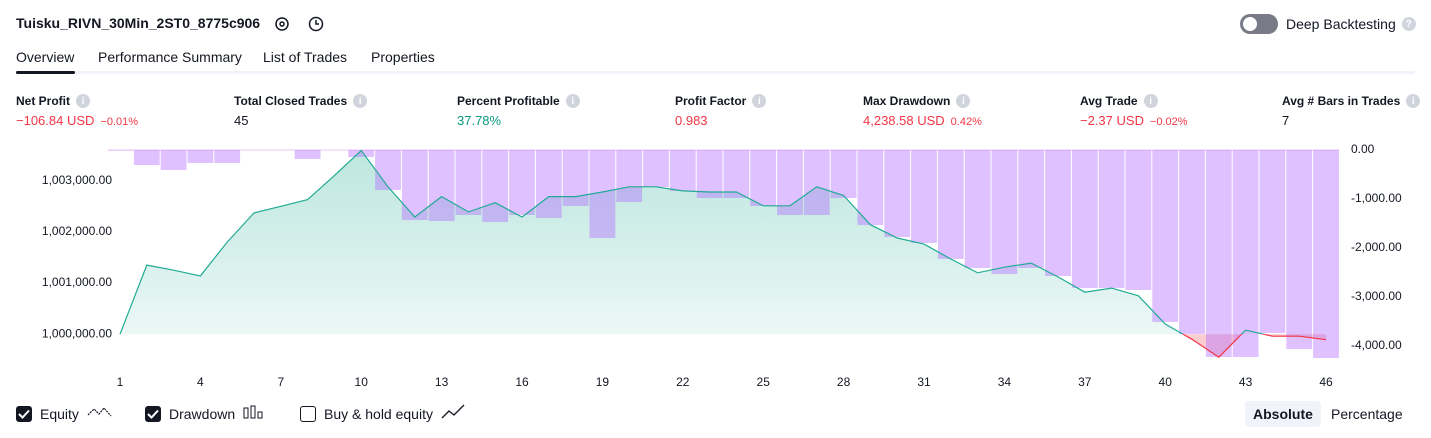 Image resolution: width=1431 pixels, height=438 pixels. What do you see at coordinates (904, 120) in the screenshot?
I see `metric-value-text: 4,238.58 USD` at bounding box center [904, 120].